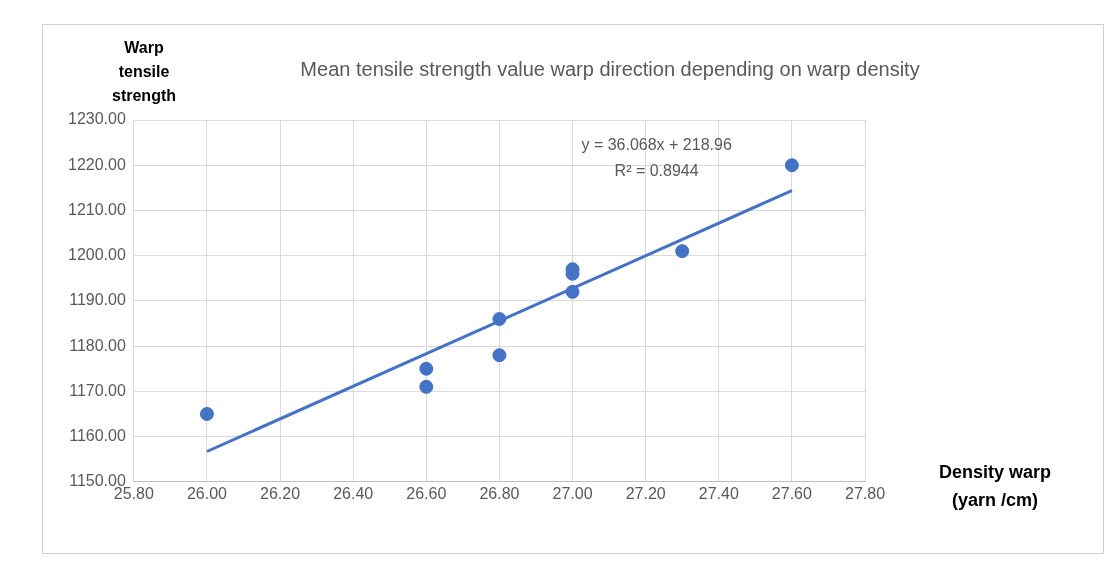 The height and width of the screenshot is (567, 1115). I want to click on x-tick-label: 27.00, so click(572, 493).